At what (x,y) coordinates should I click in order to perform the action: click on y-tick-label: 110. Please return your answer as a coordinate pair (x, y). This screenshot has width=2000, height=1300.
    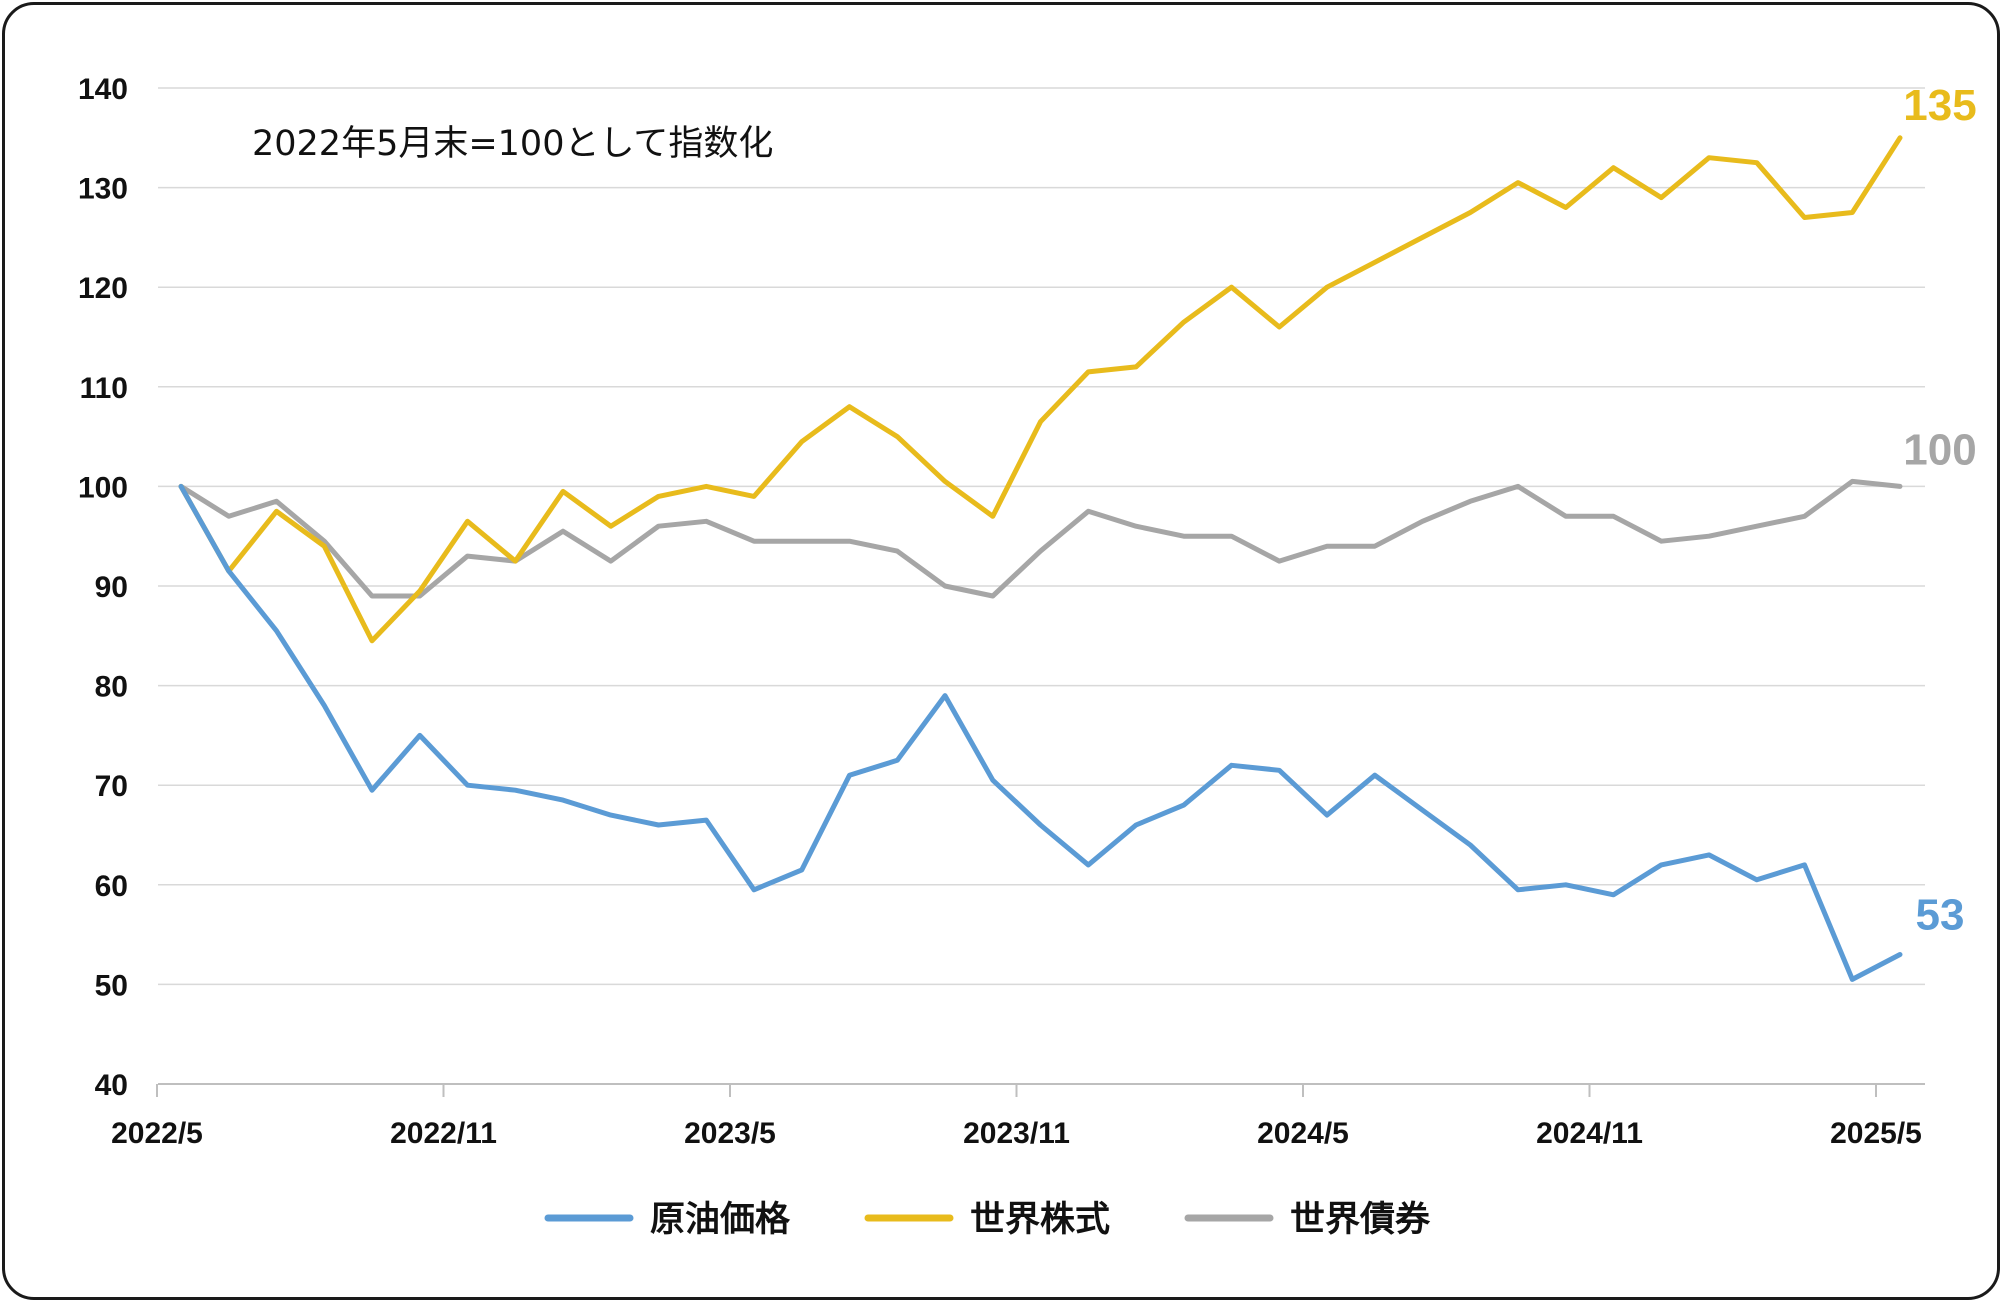
    Looking at the image, I should click on (104, 388).